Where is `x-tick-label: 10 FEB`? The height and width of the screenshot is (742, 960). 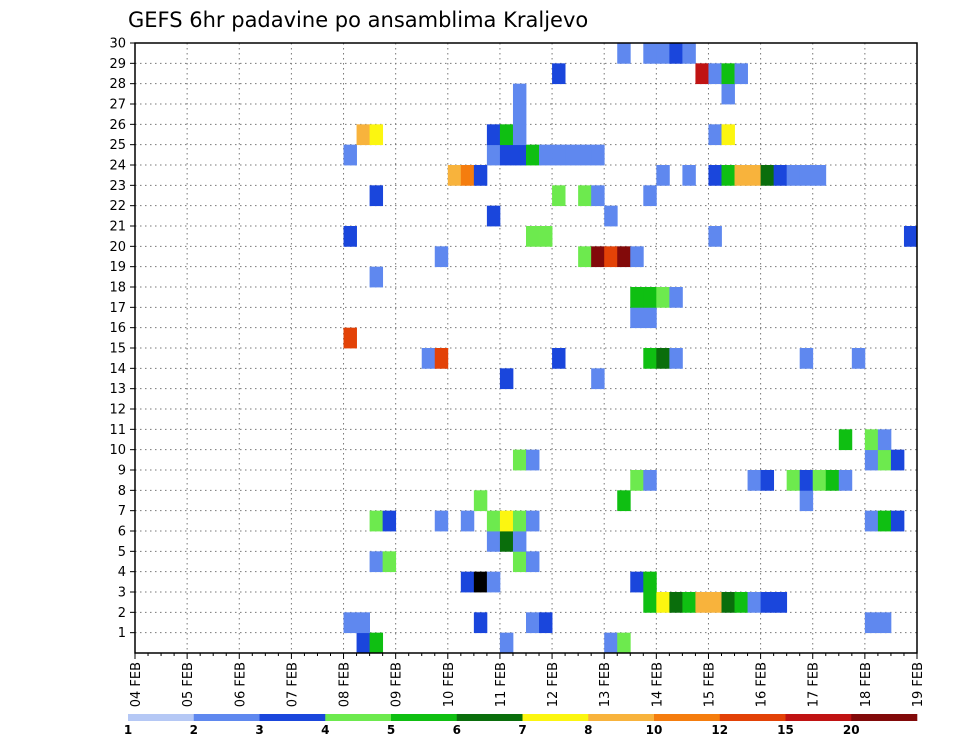 x-tick-label: 10 FEB is located at coordinates (449, 684).